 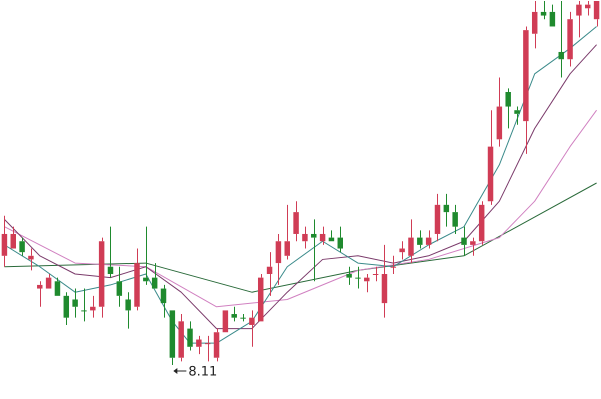 What do you see at coordinates (203, 372) in the screenshot?
I see `annotation: 8.11` at bounding box center [203, 372].